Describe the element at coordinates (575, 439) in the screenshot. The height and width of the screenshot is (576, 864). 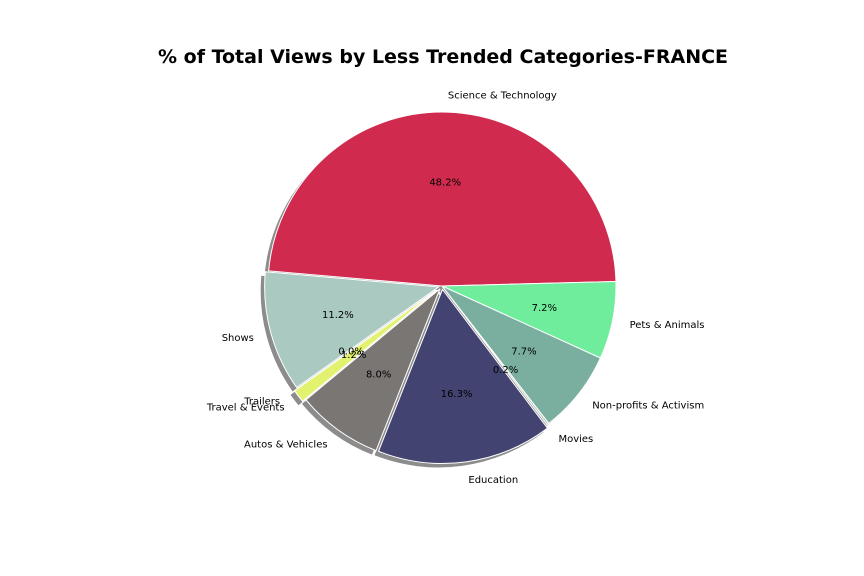
I see `slice-label-movies: Movies` at that location.